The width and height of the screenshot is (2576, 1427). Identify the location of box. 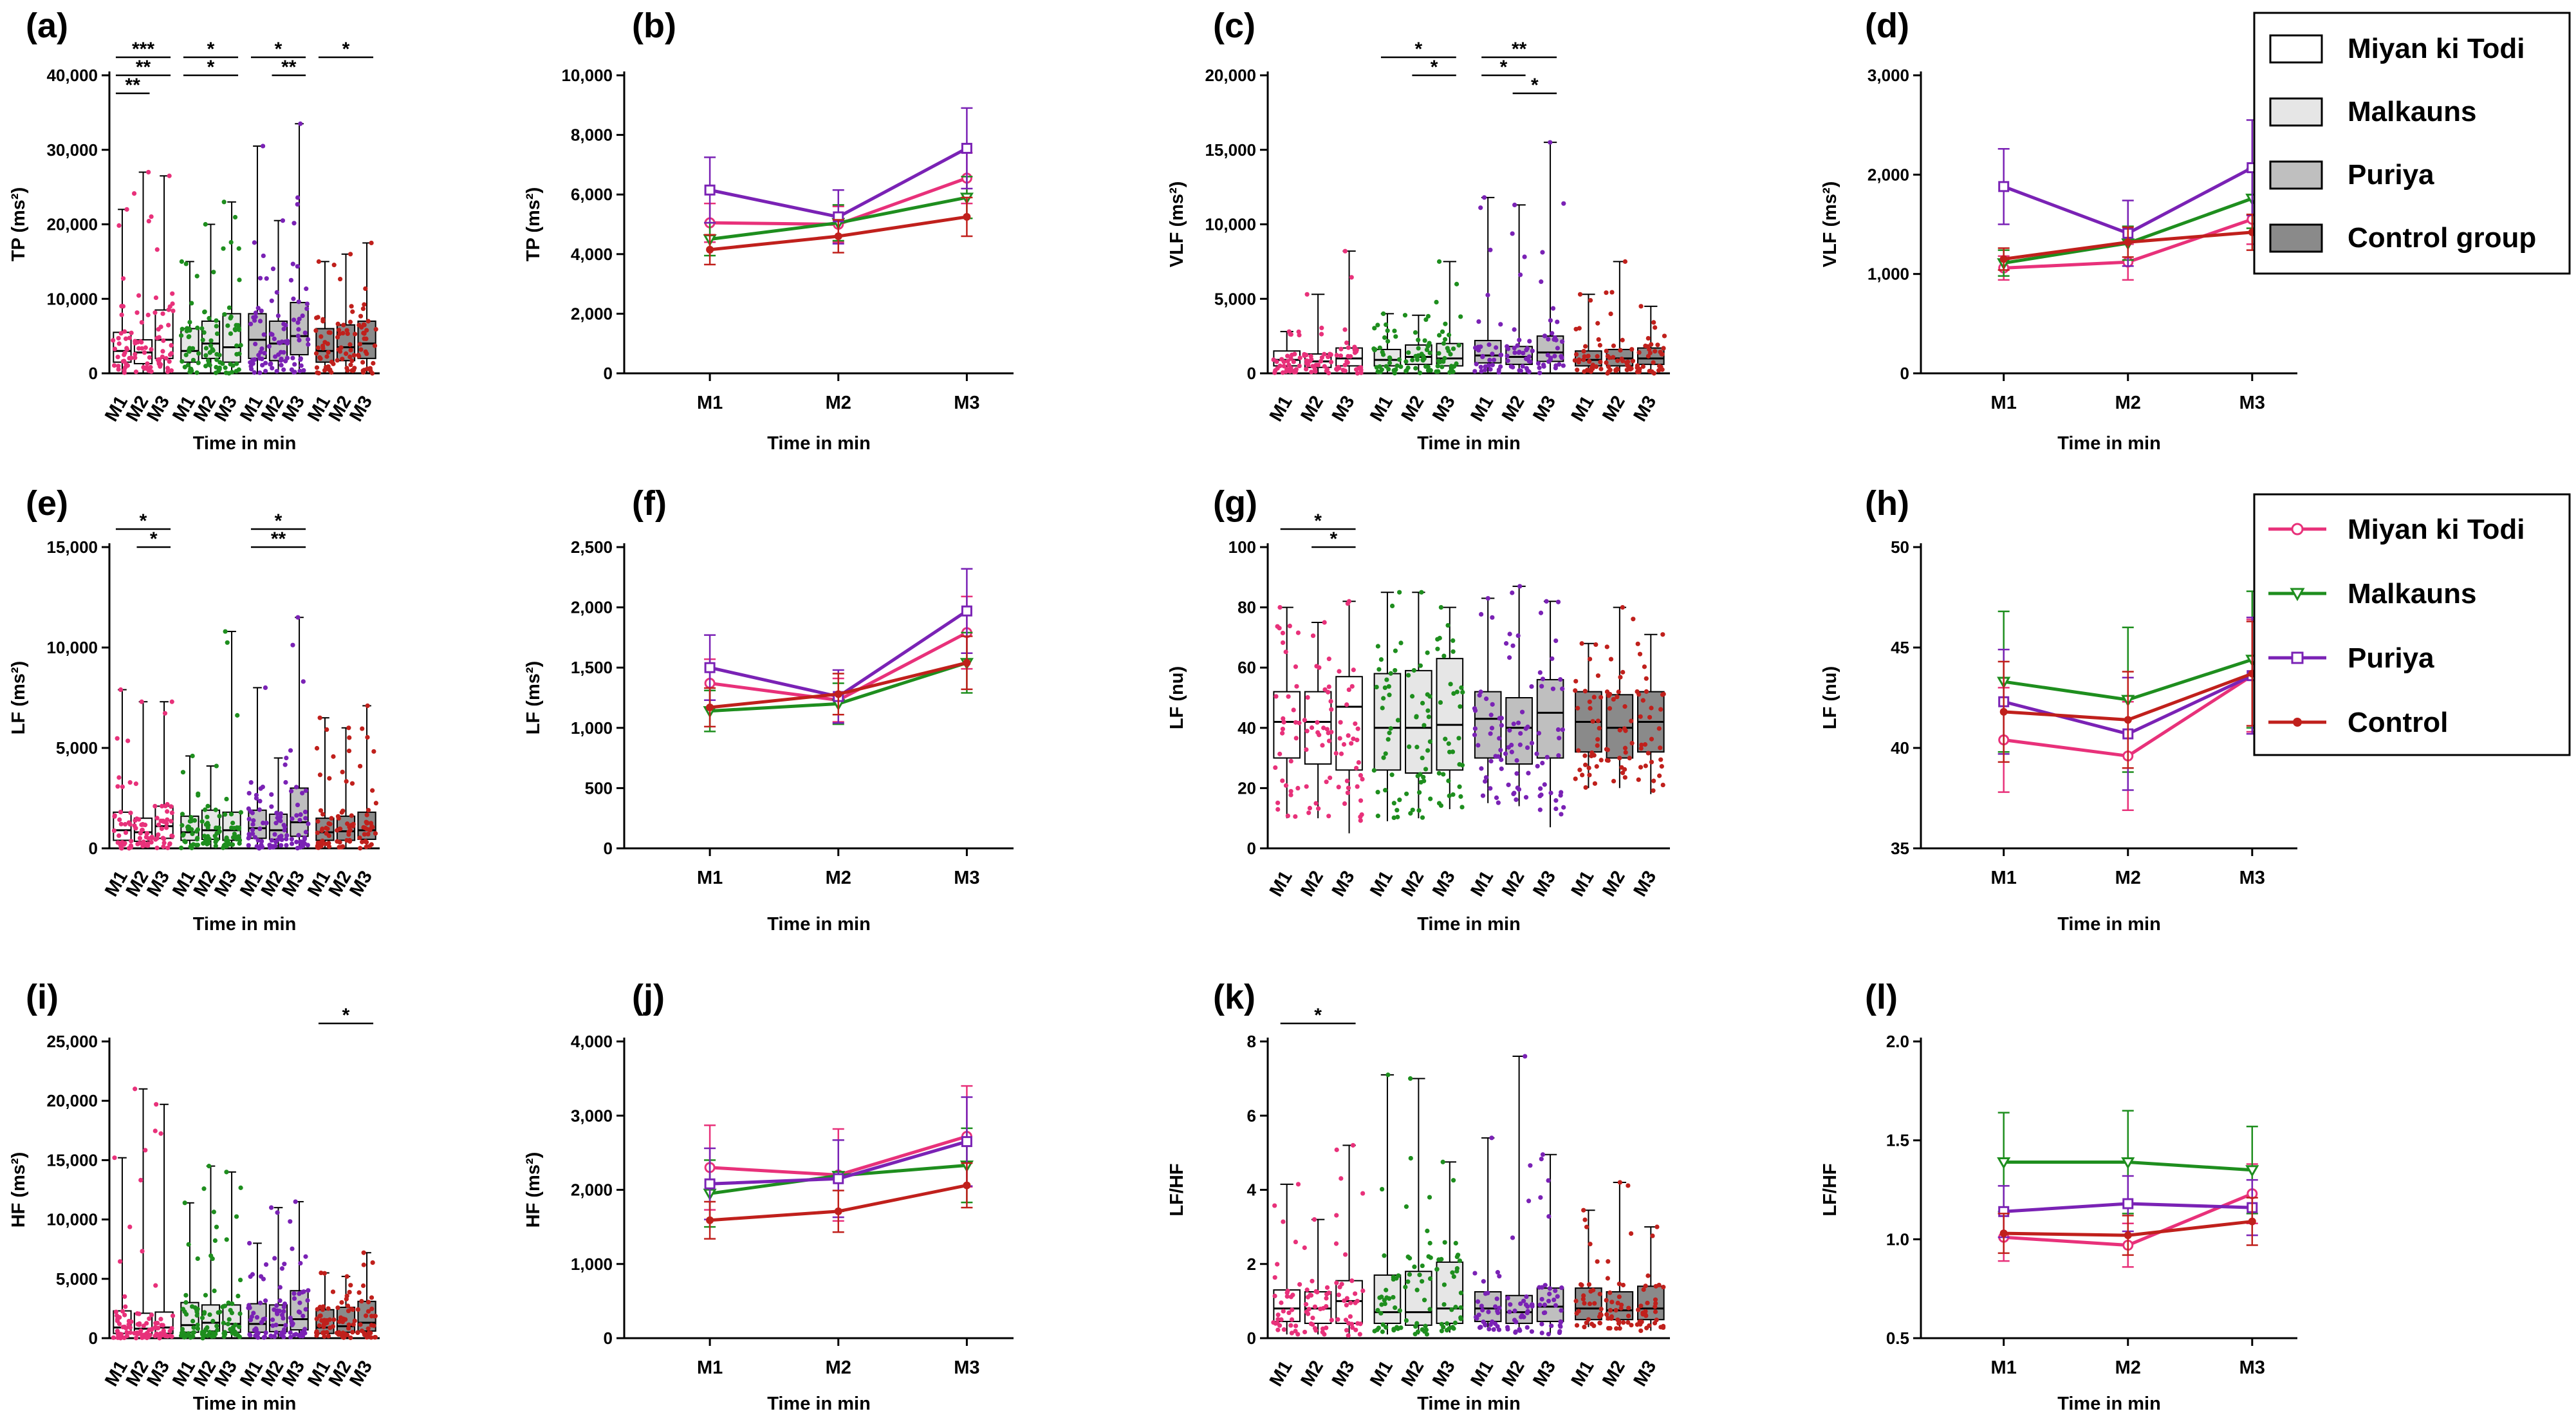
(1620, 727).